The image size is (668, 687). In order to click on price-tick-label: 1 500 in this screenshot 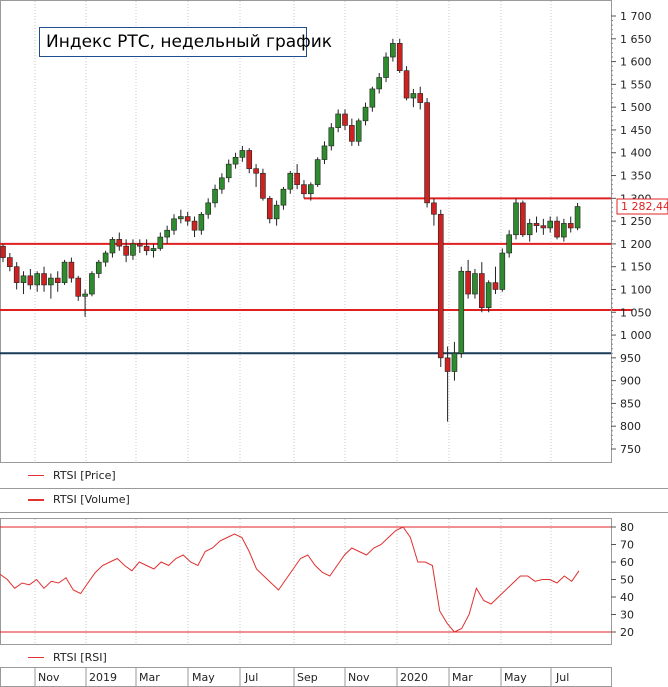, I will do `click(636, 107)`.